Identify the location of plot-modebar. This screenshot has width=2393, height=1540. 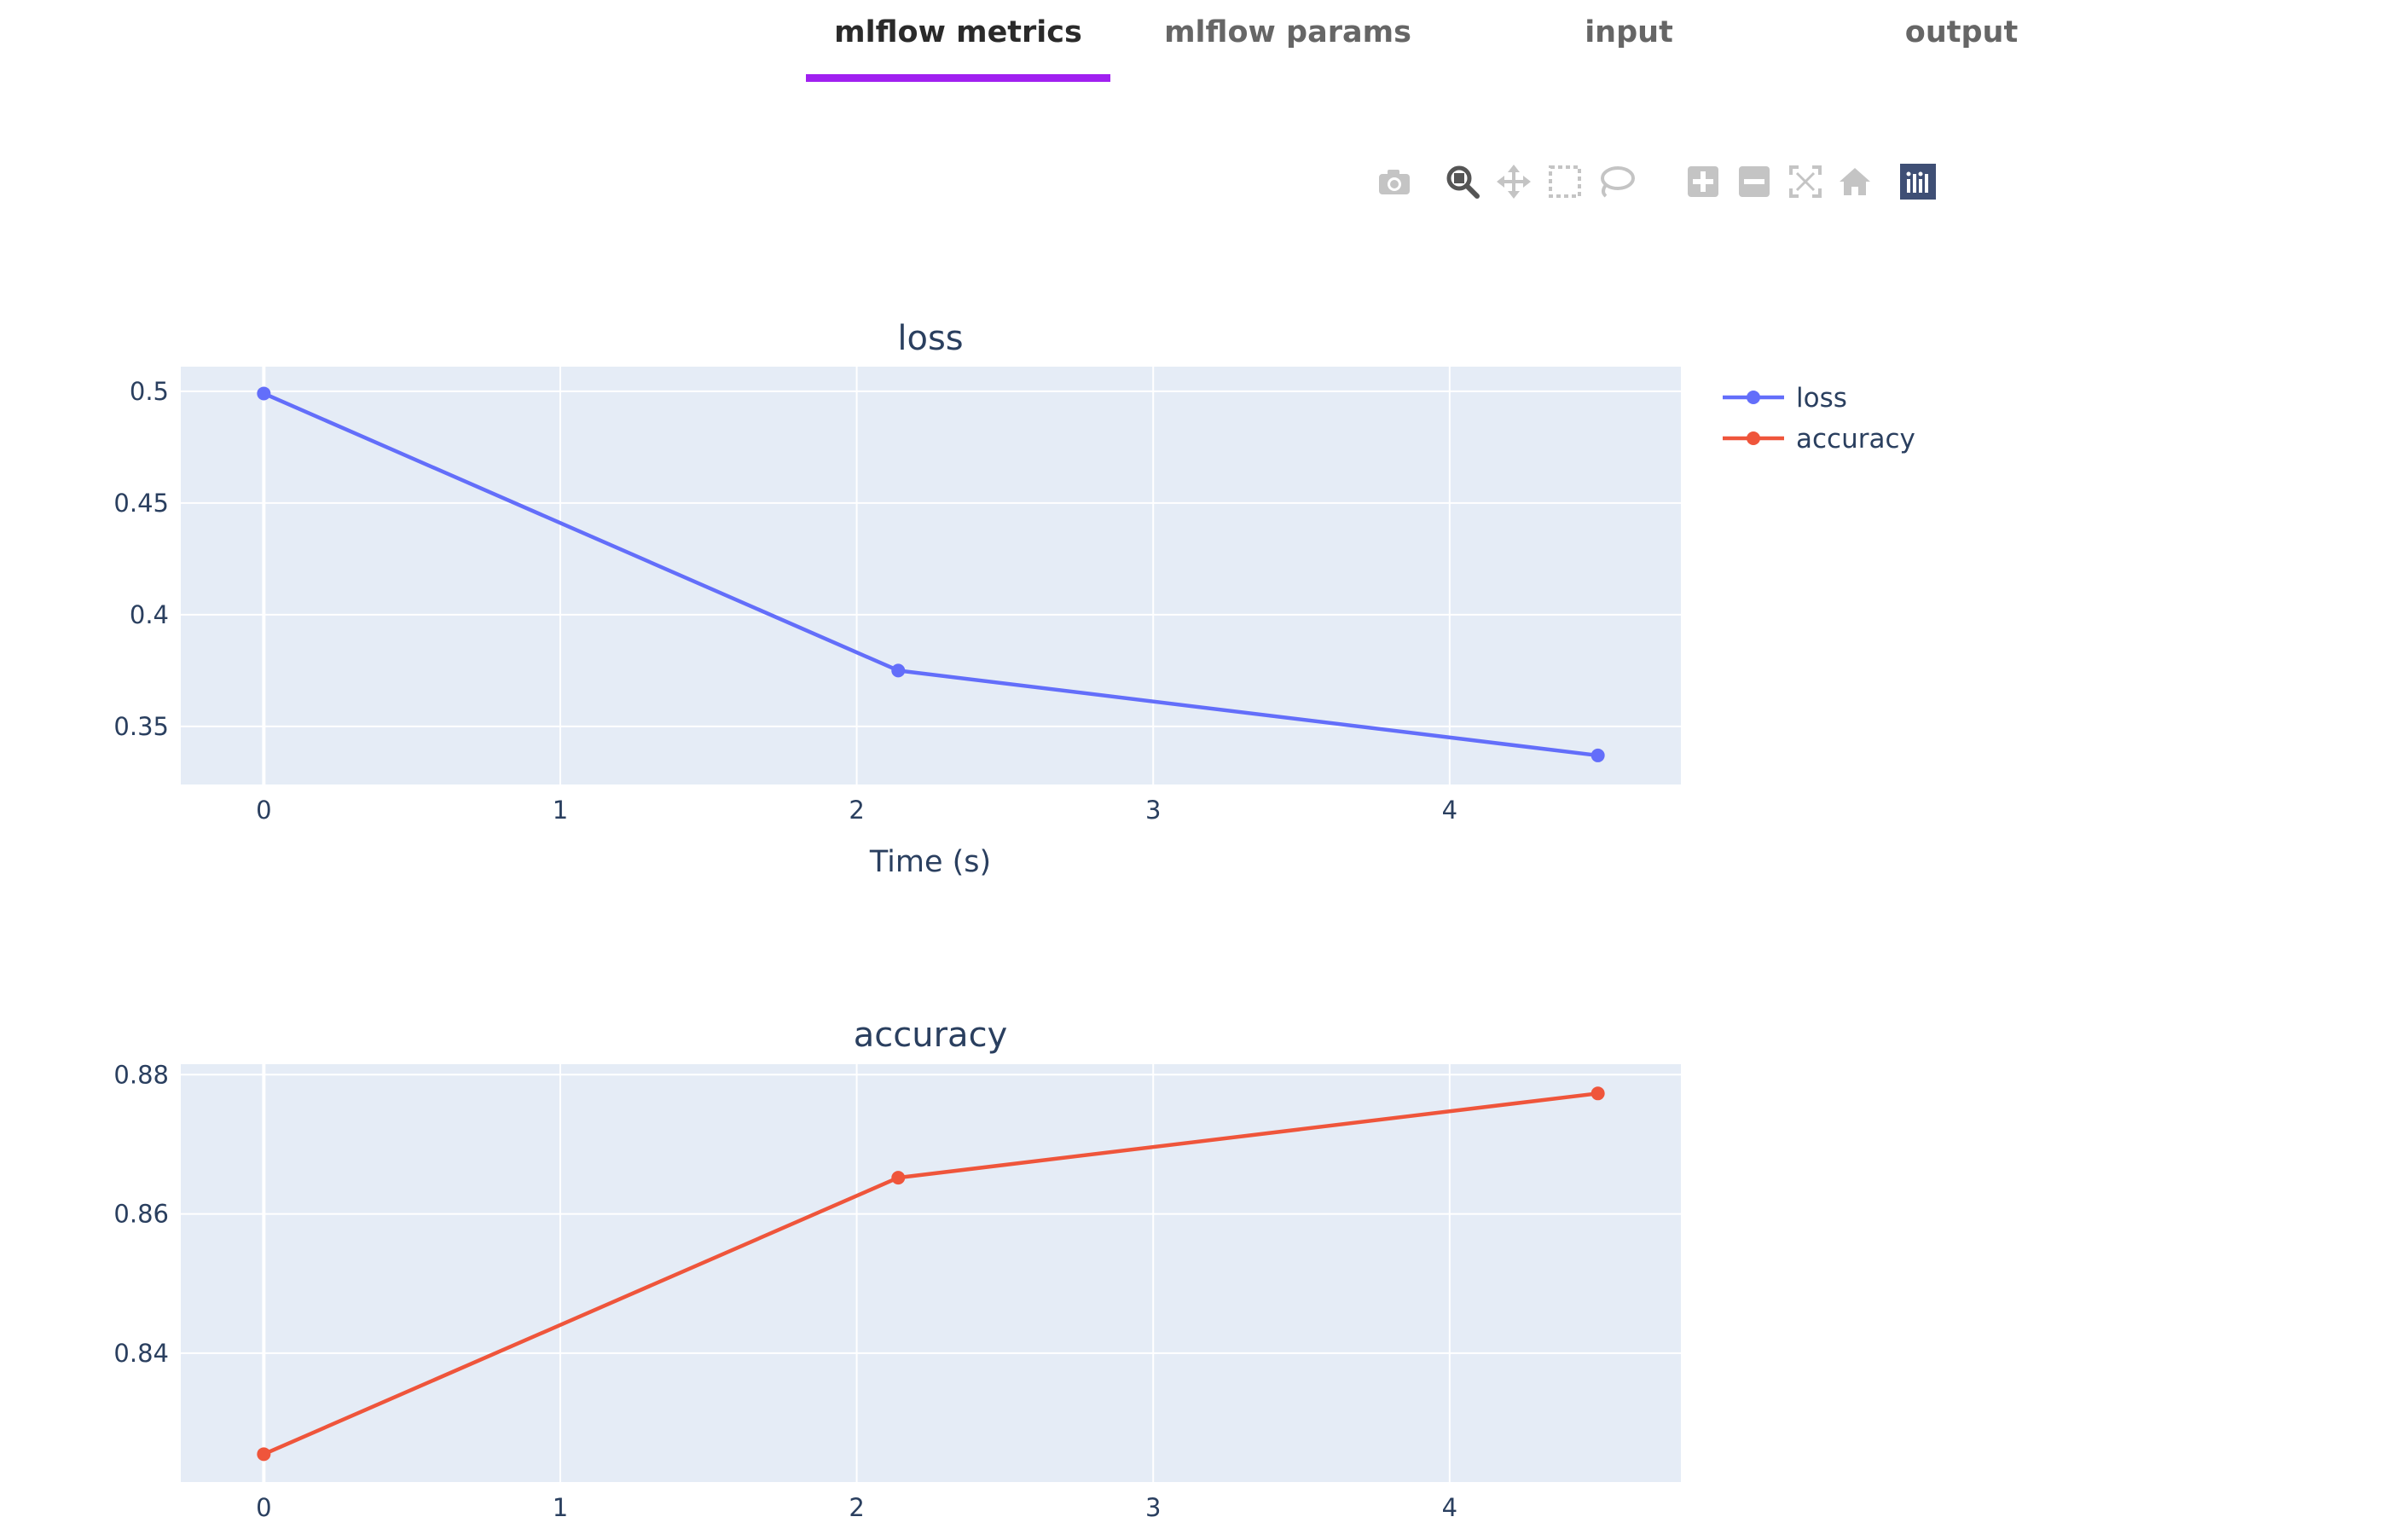
(1656, 181).